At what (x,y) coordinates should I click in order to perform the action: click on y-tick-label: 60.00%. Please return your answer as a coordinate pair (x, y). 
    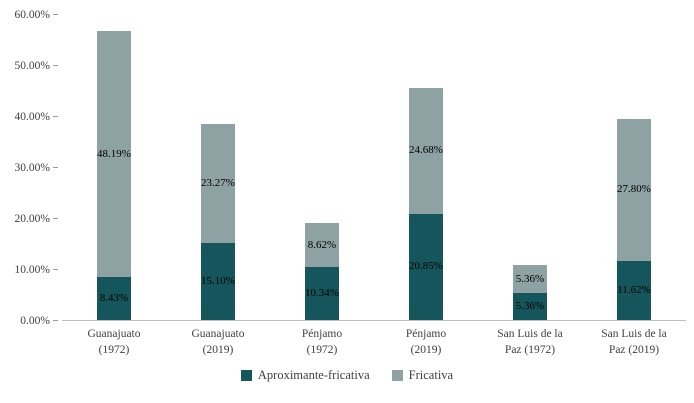
    Looking at the image, I should click on (32, 15).